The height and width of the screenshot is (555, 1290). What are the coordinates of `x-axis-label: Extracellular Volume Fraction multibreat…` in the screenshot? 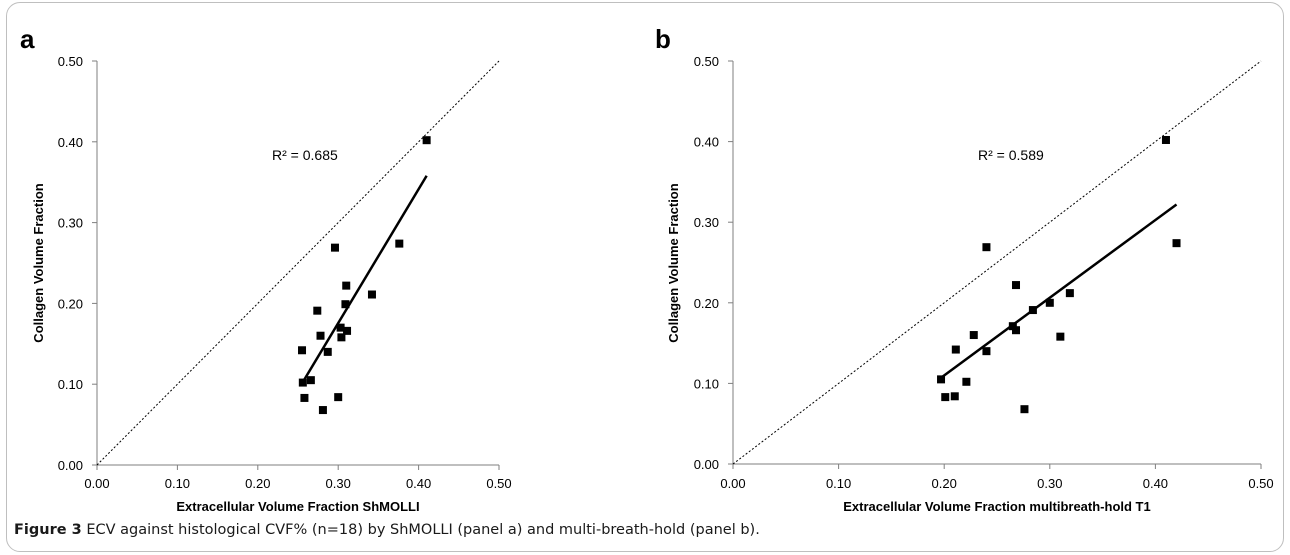 It's located at (996, 506).